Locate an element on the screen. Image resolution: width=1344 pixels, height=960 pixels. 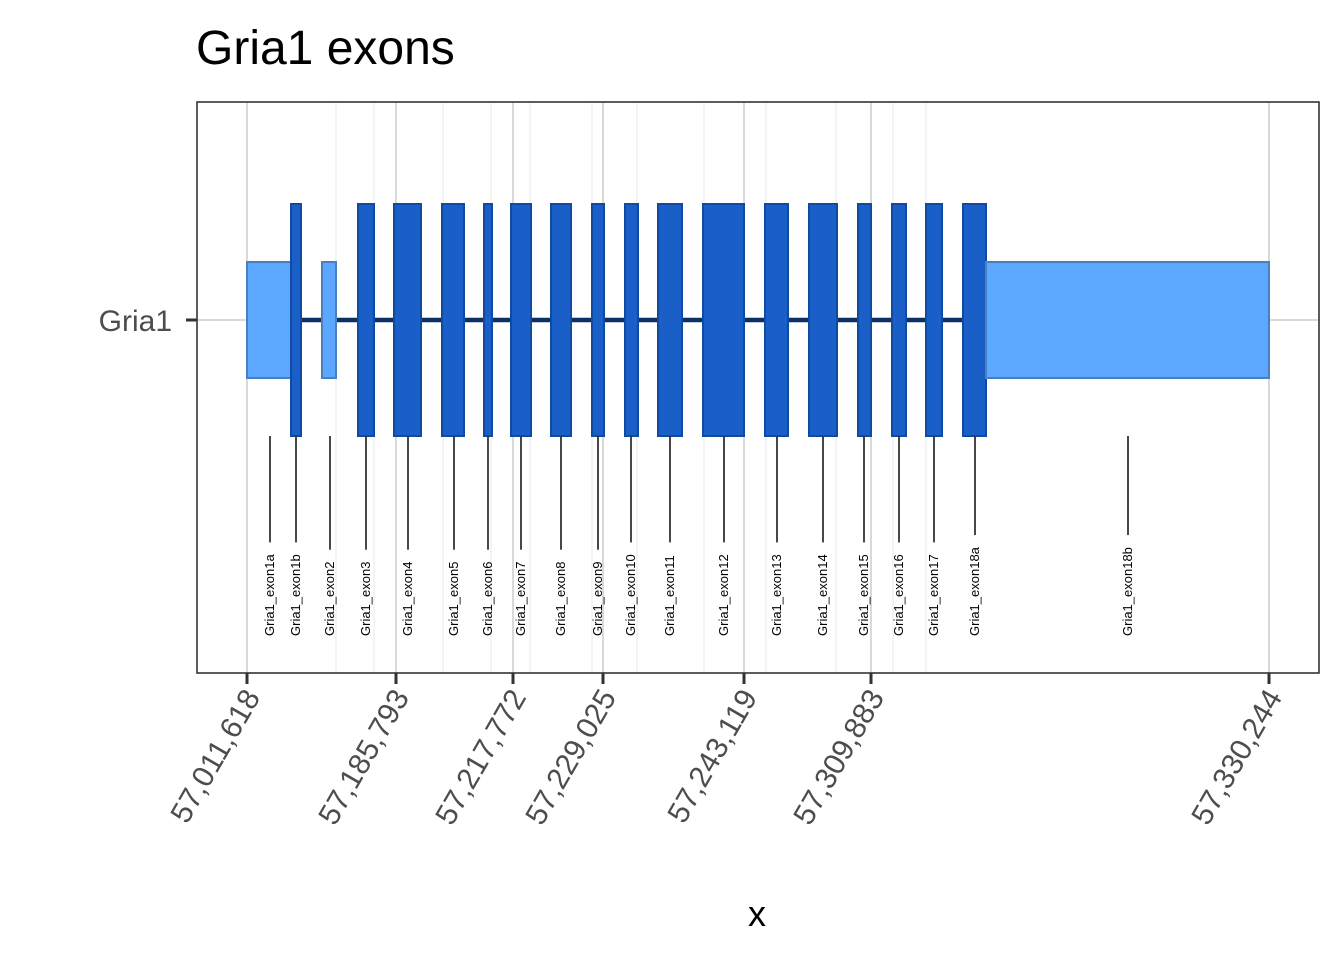
exon-label-14: Gria1_exon13 is located at coordinates (776, 595).